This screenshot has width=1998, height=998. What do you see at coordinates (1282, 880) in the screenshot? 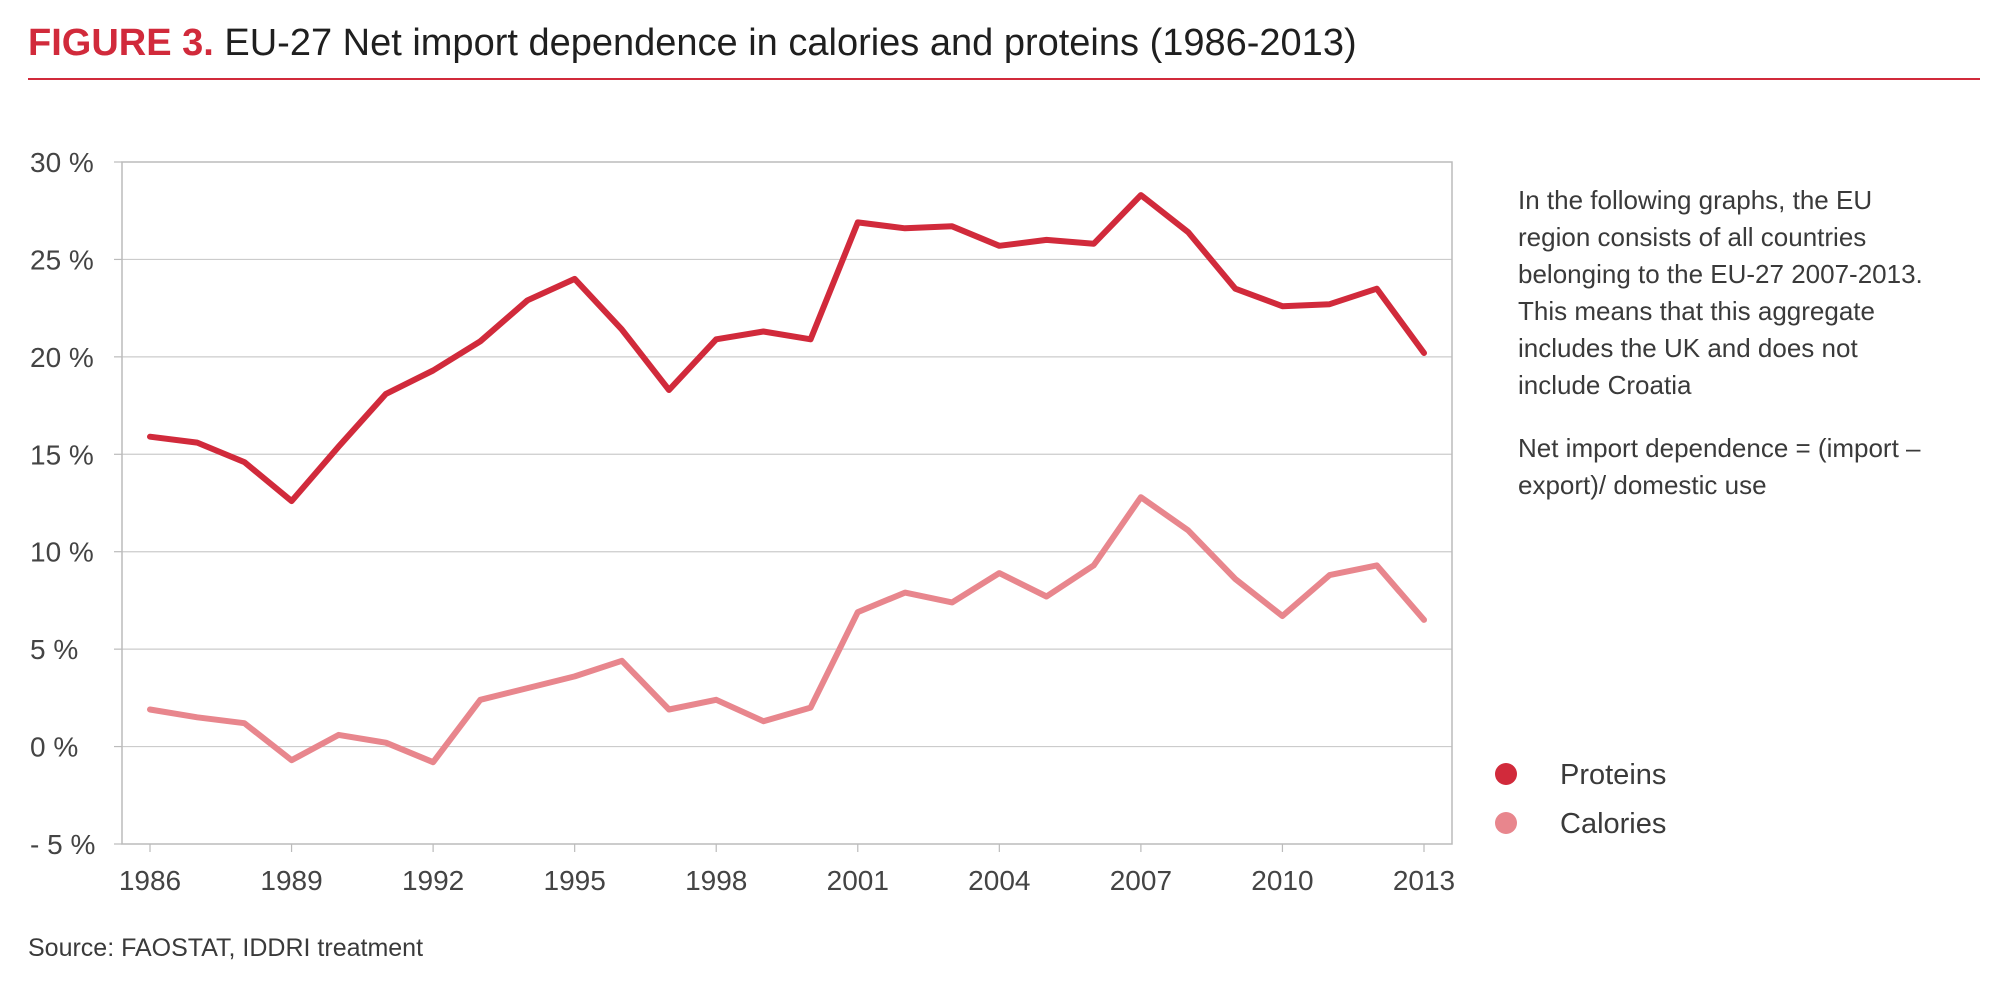
I see `x-tick-label: 2010` at bounding box center [1282, 880].